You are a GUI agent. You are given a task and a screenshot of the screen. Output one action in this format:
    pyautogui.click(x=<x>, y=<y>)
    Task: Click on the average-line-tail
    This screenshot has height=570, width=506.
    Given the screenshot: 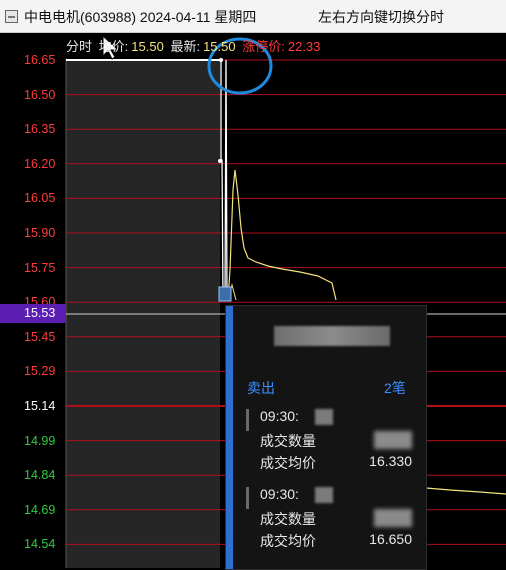 What is the action you would take?
    pyautogui.click(x=466, y=491)
    